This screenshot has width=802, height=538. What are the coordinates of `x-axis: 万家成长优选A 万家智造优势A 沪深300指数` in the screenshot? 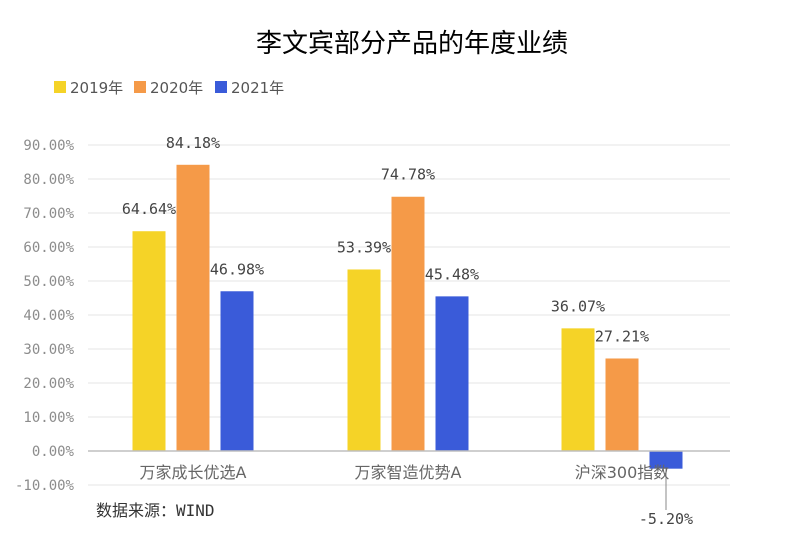 It's located at (409, 466).